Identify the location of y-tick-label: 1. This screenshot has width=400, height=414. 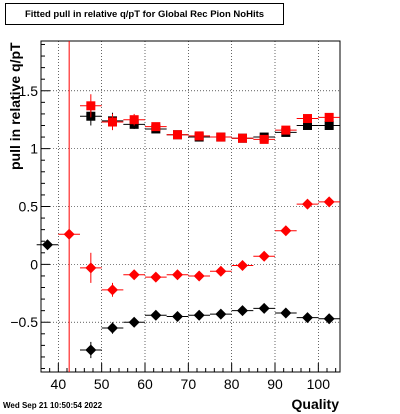
(34, 149).